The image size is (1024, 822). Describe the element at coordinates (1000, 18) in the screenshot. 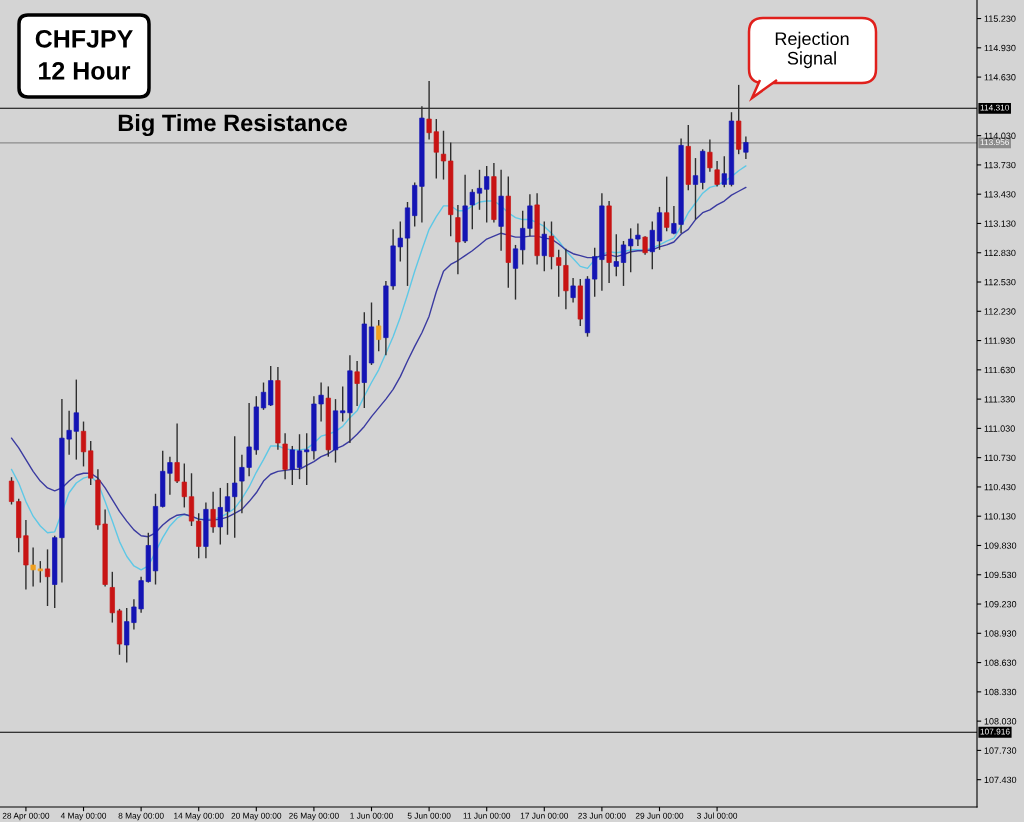

I see `y-tick-label: 115.230` at that location.